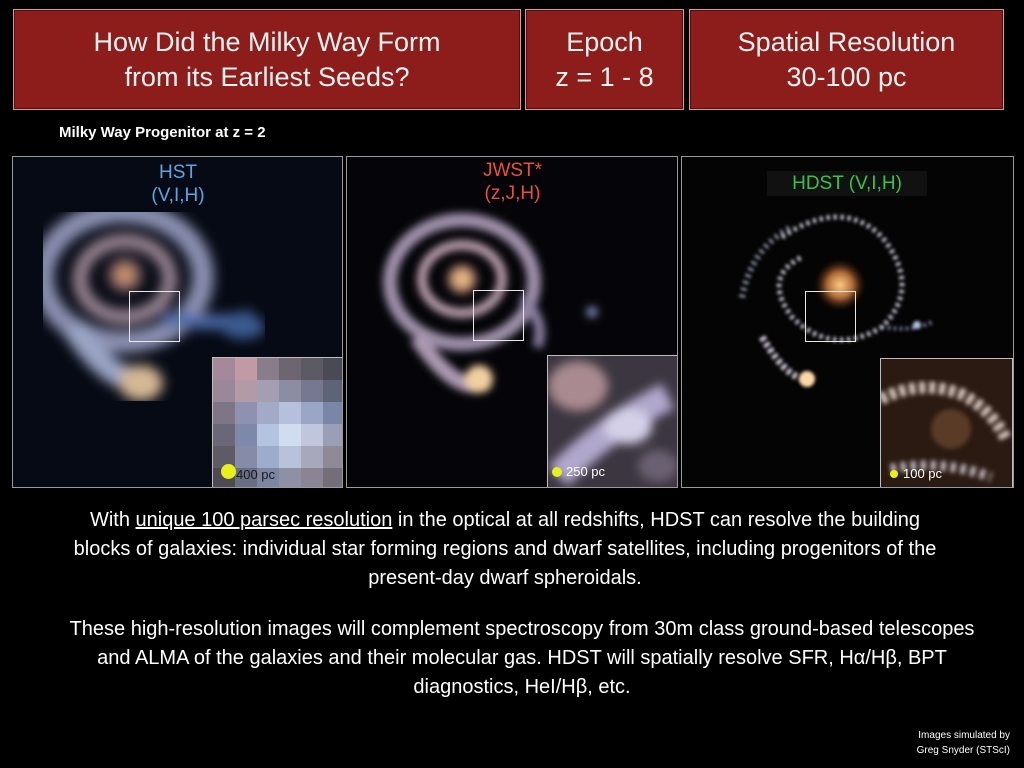 The height and width of the screenshot is (768, 1024). Describe the element at coordinates (162, 132) in the screenshot. I see `progenitor-subtitle: Milky Way Progenitor at z = 2` at that location.